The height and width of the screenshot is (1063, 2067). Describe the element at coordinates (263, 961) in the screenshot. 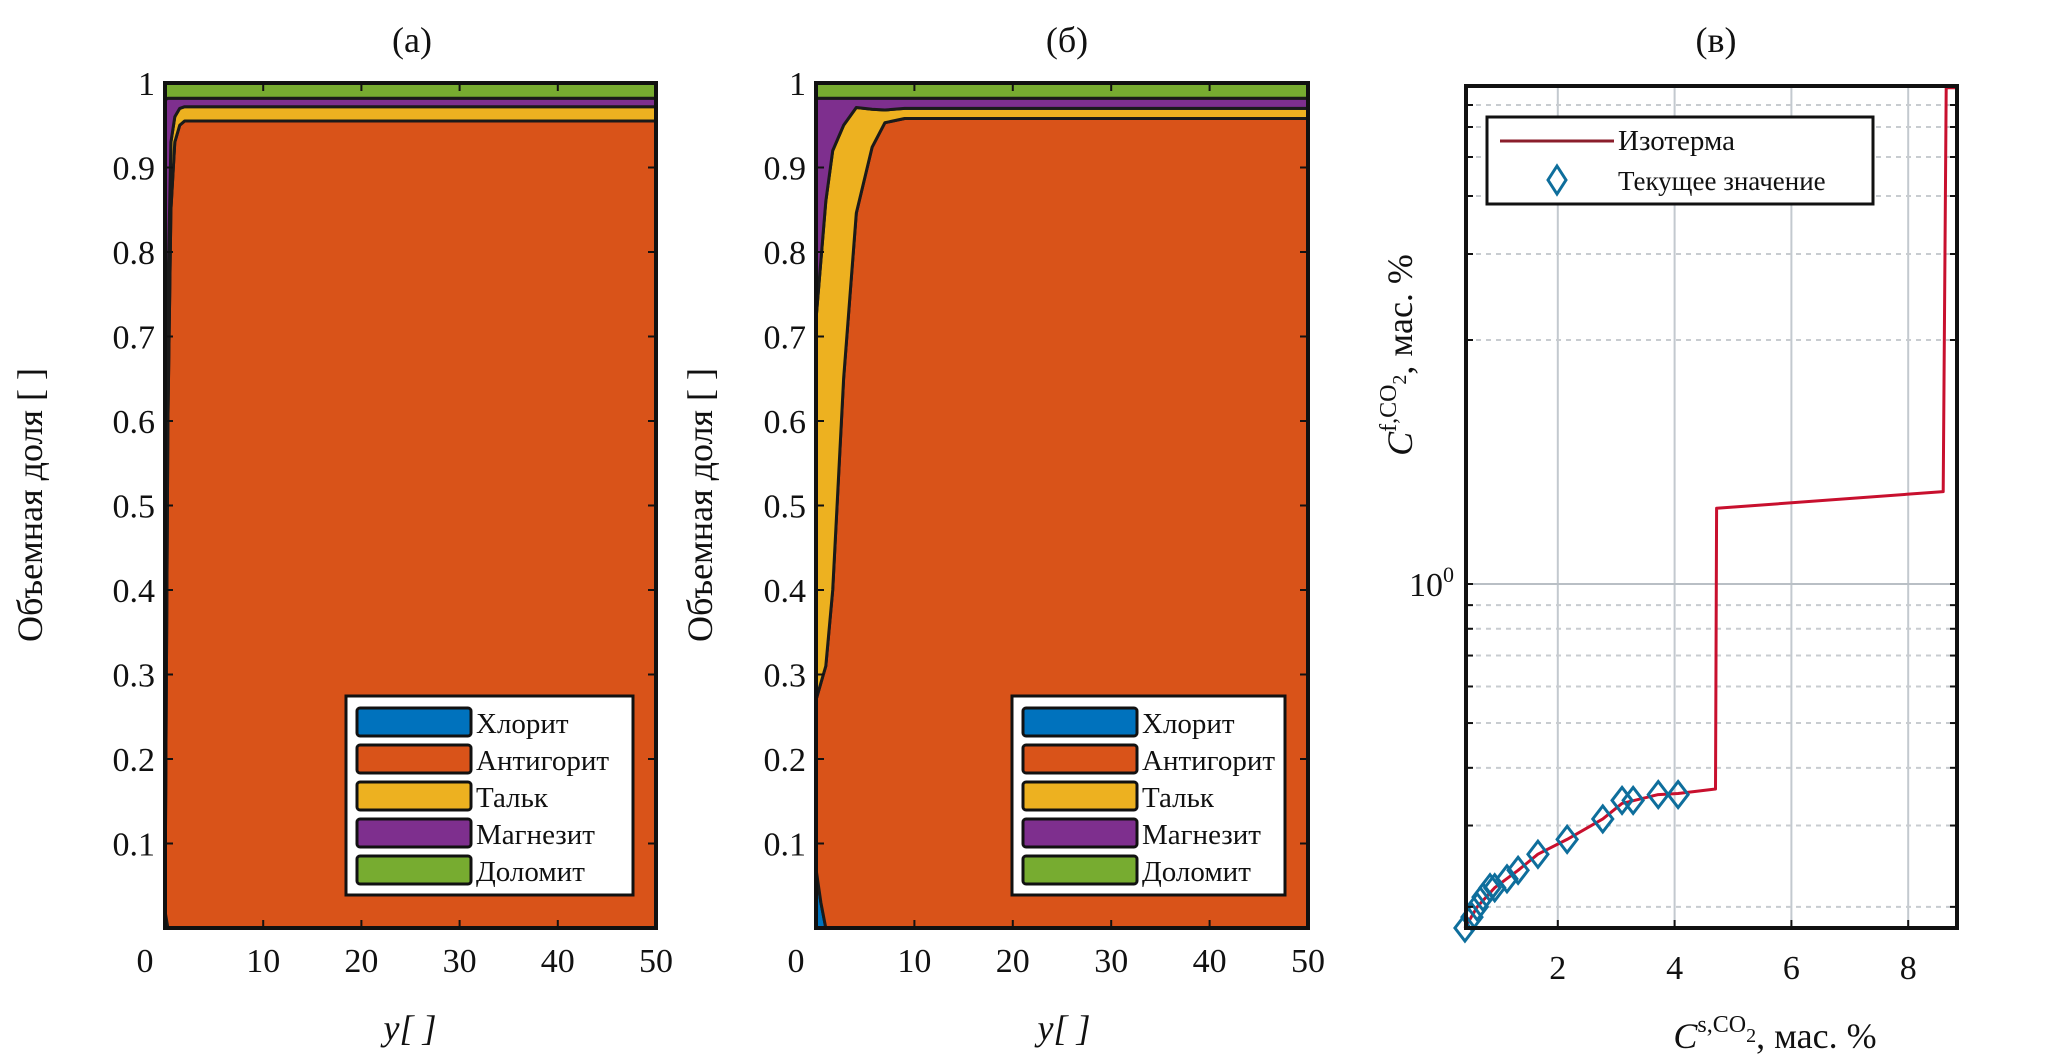

I see `a-xtick-label: 10` at that location.